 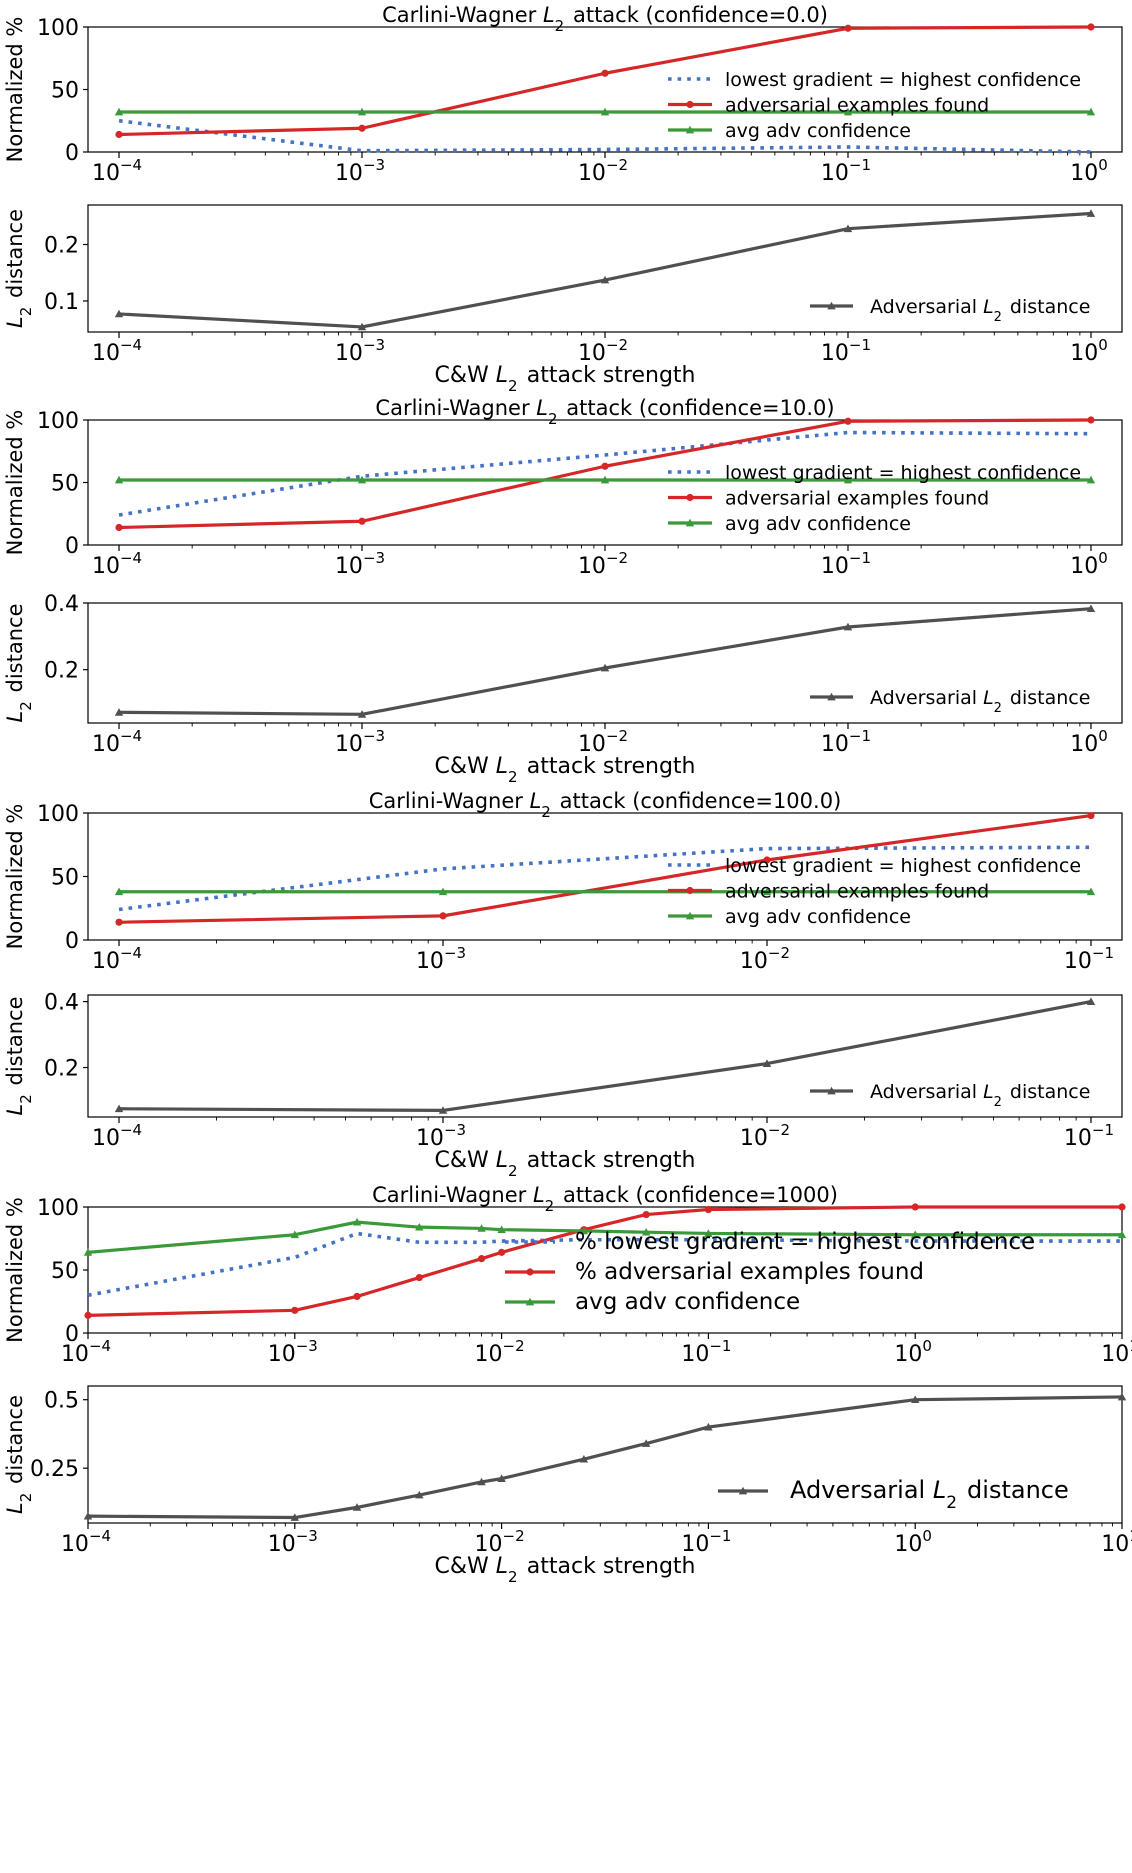 What do you see at coordinates (65, 878) in the screenshot?
I see `y-tick-label: 50` at bounding box center [65, 878].